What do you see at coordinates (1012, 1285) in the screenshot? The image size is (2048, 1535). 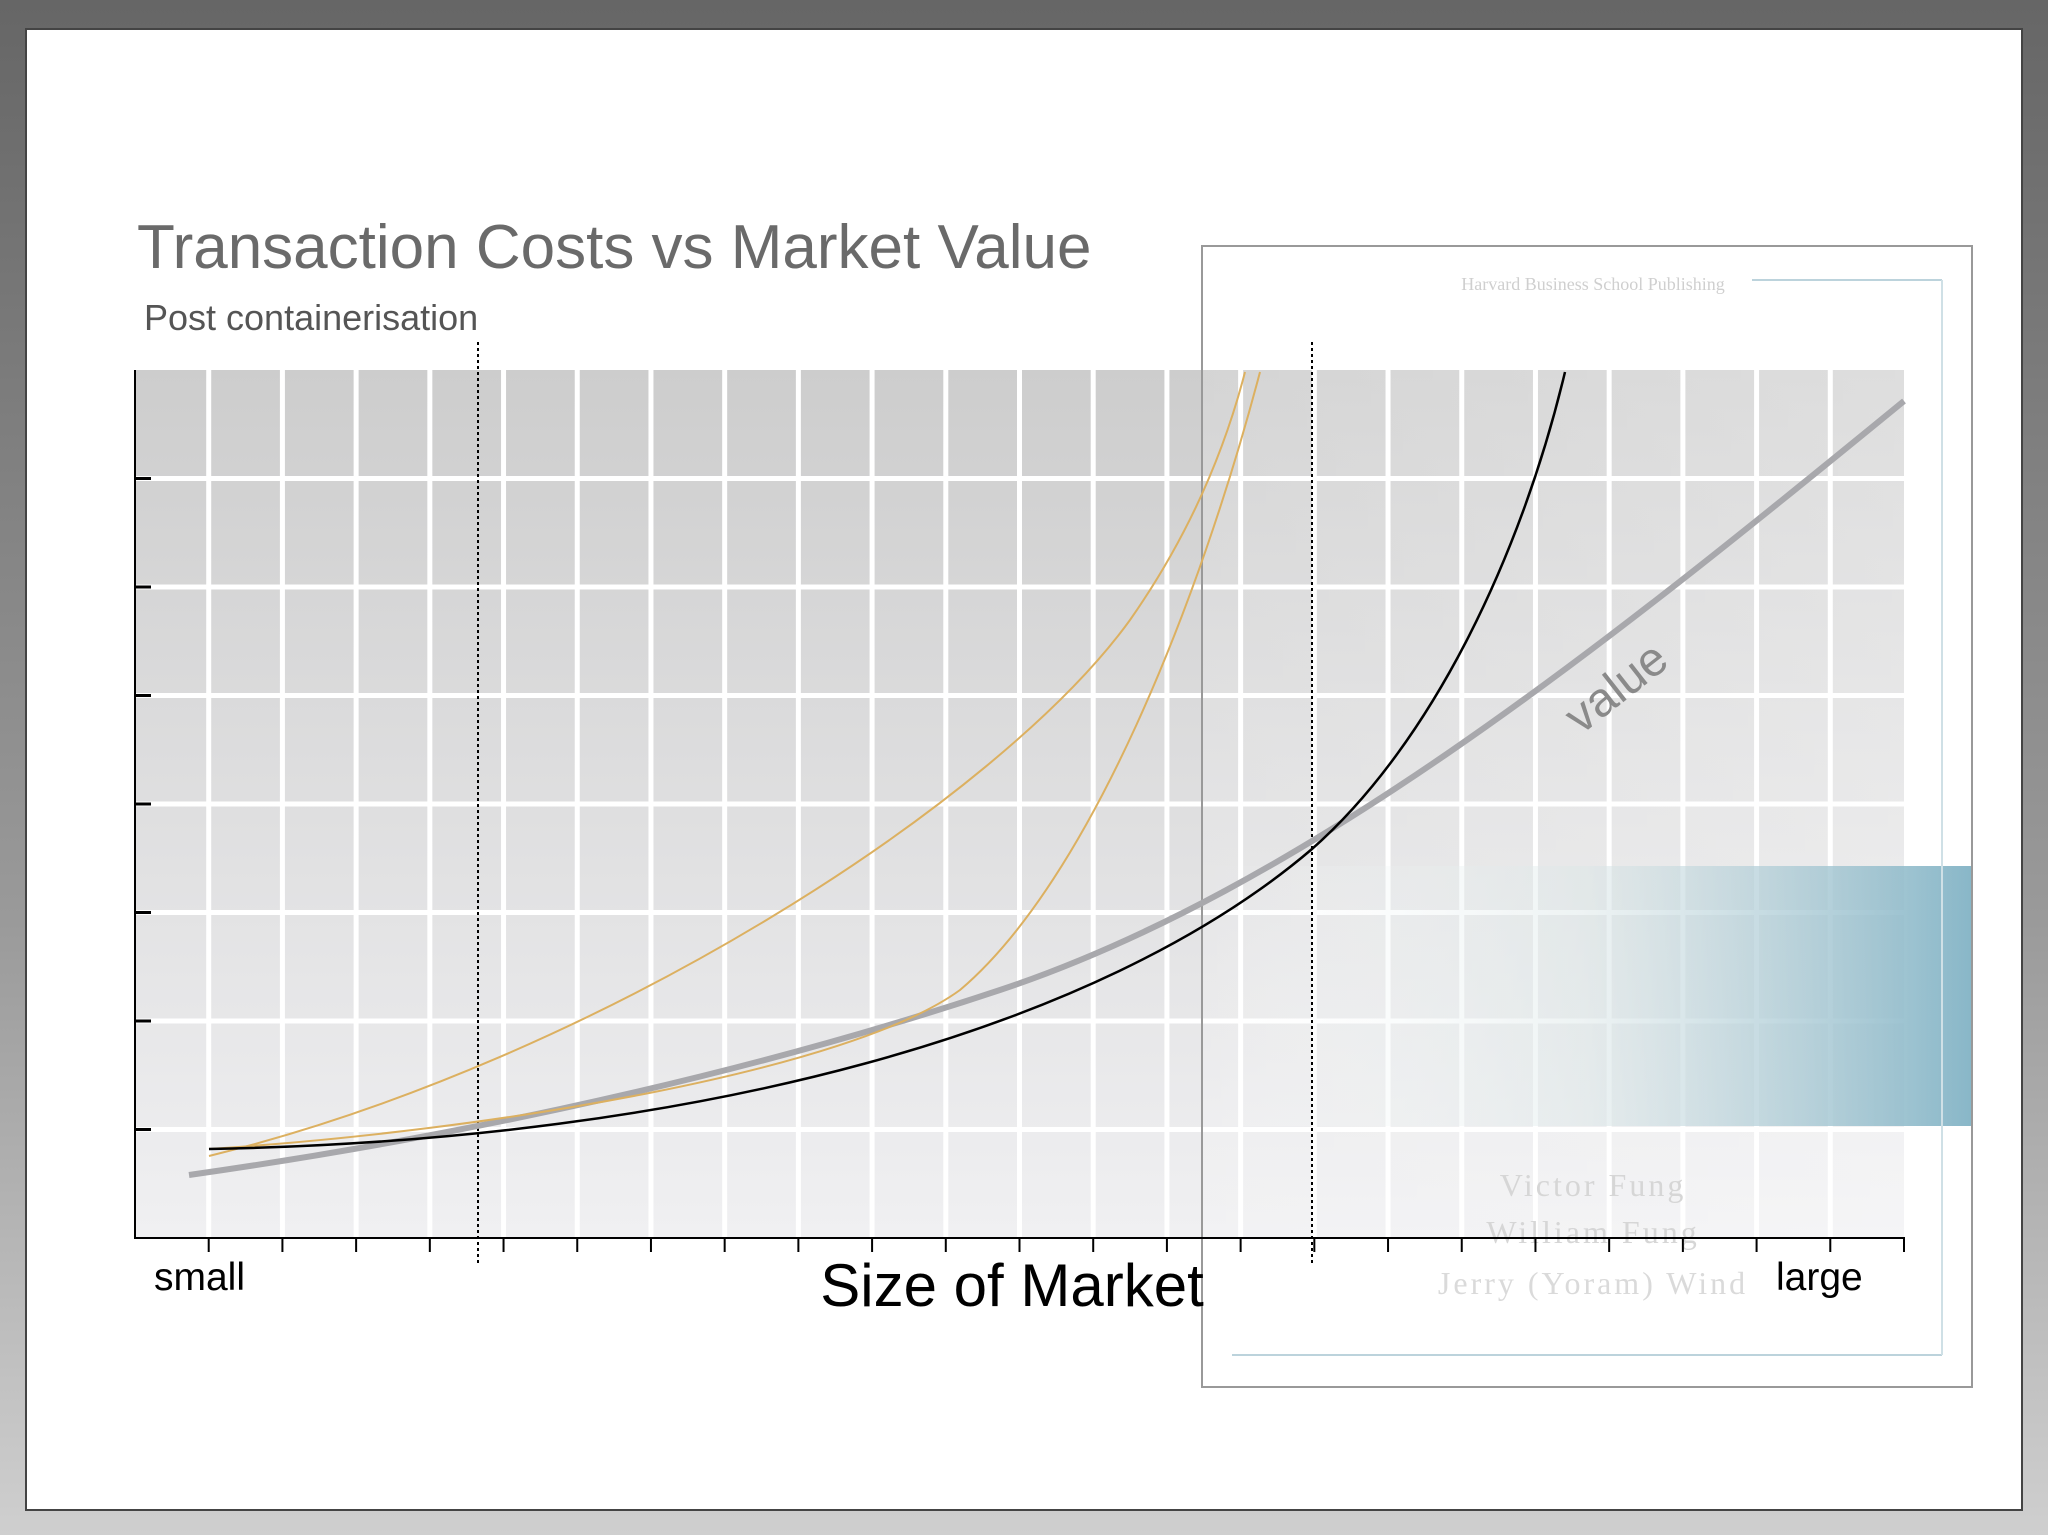 I see `x-axis-label: Size of Market` at bounding box center [1012, 1285].